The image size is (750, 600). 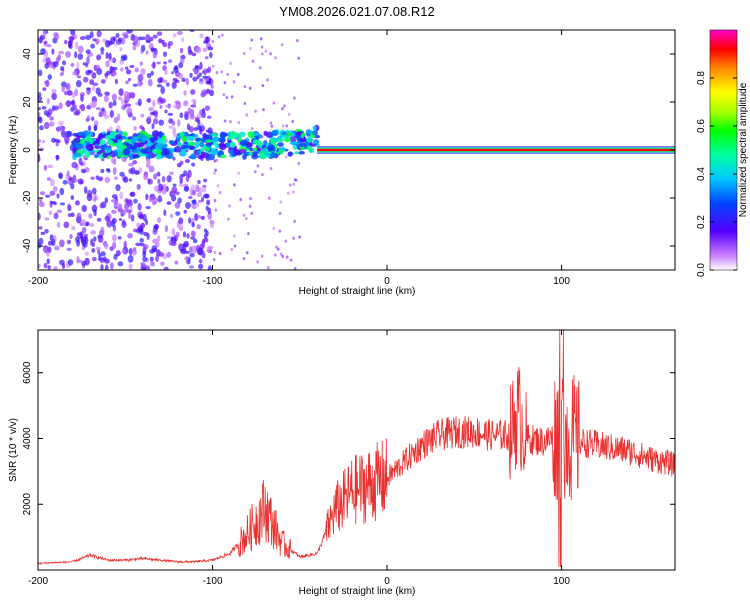 I want to click on spectrogram-xlabel: Height of straight line (km), so click(x=357, y=291).